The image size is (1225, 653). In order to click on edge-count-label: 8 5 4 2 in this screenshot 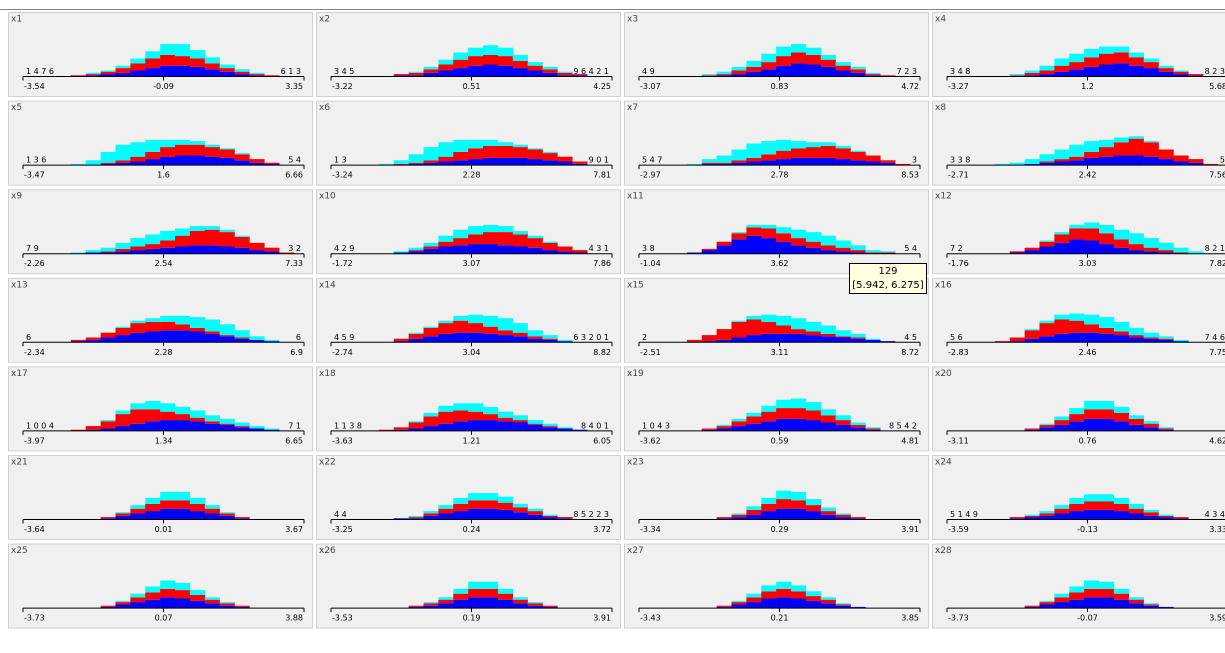, I will do `click(903, 425)`.